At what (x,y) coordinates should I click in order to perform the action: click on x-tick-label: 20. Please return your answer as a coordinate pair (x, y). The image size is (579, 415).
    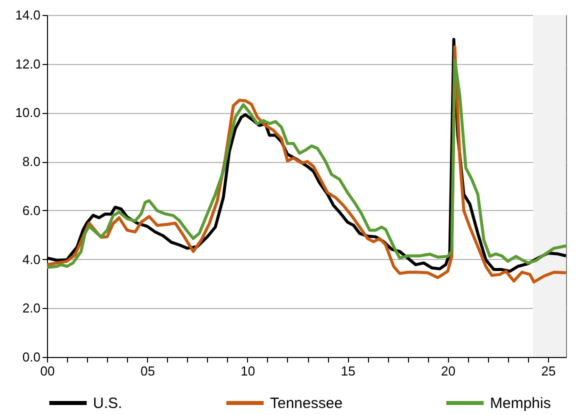
    Looking at the image, I should click on (448, 371).